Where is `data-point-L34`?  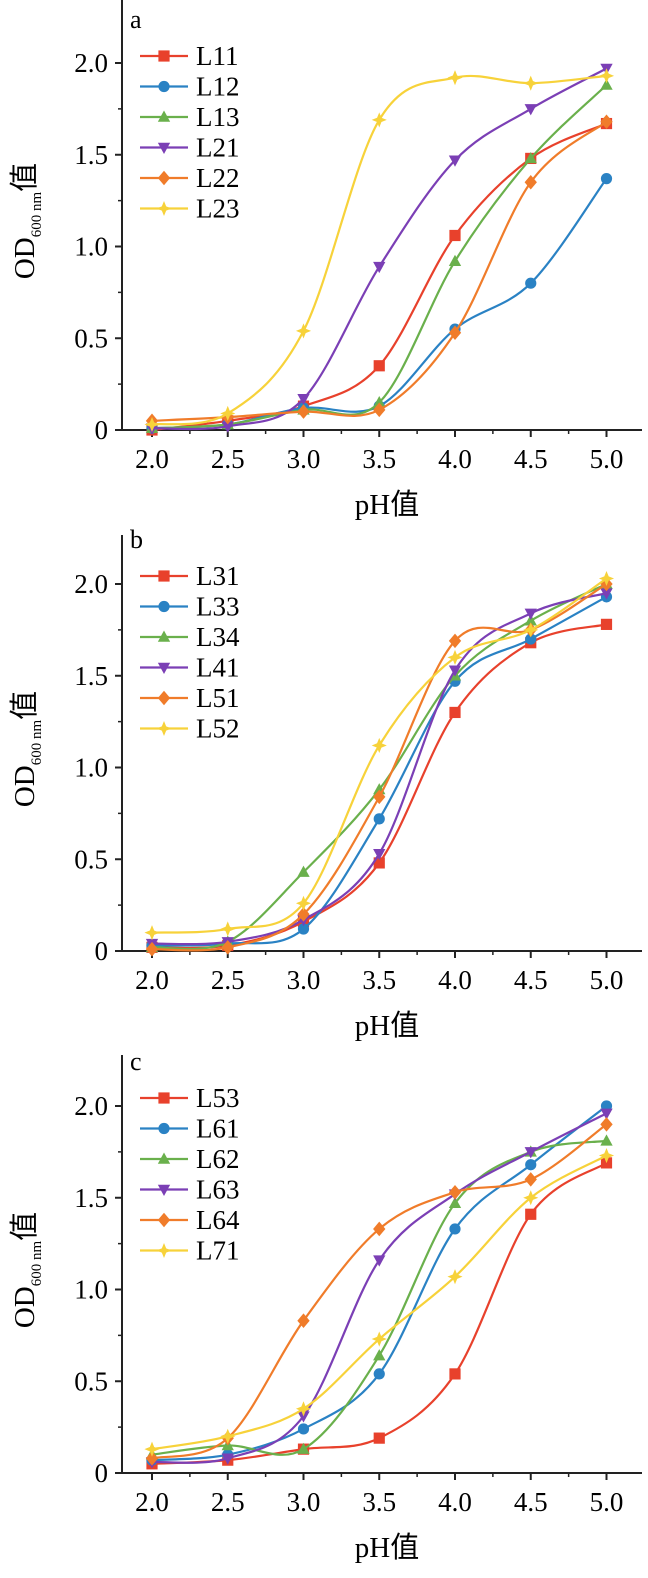 data-point-L34 is located at coordinates (303, 871).